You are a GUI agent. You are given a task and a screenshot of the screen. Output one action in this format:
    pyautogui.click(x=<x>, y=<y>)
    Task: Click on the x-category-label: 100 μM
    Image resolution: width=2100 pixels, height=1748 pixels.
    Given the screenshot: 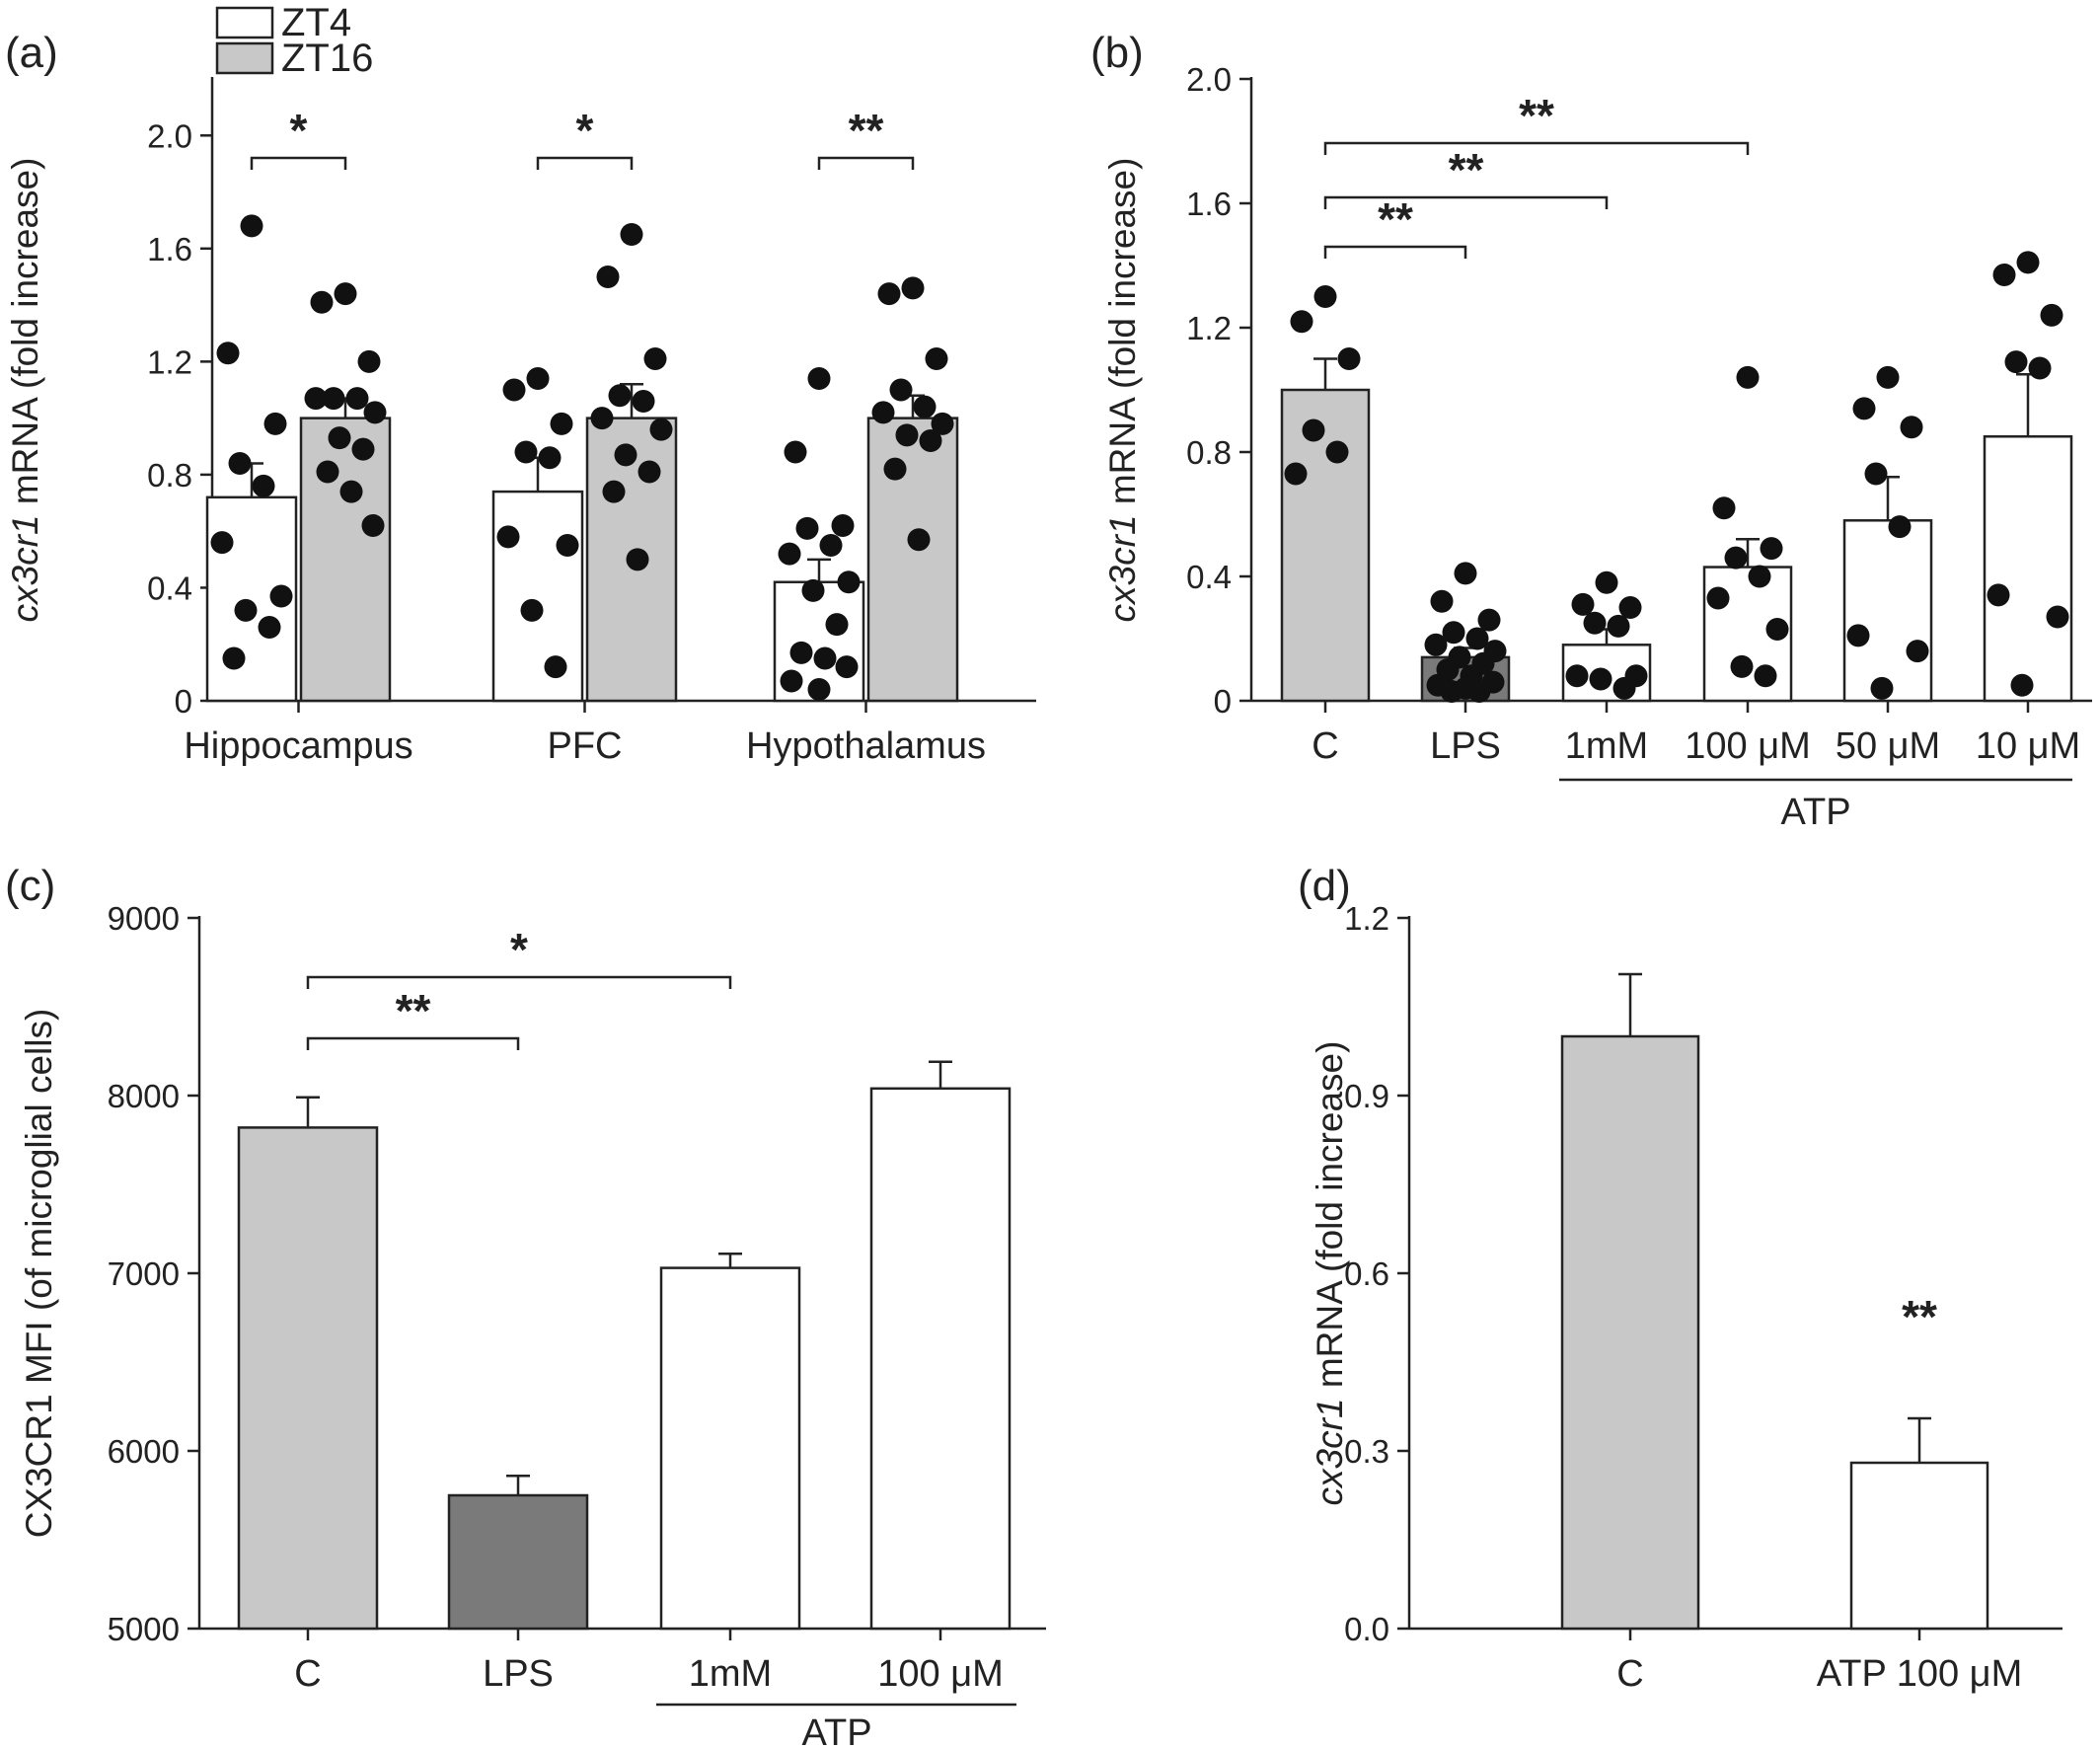 What is the action you would take?
    pyautogui.click(x=1748, y=746)
    